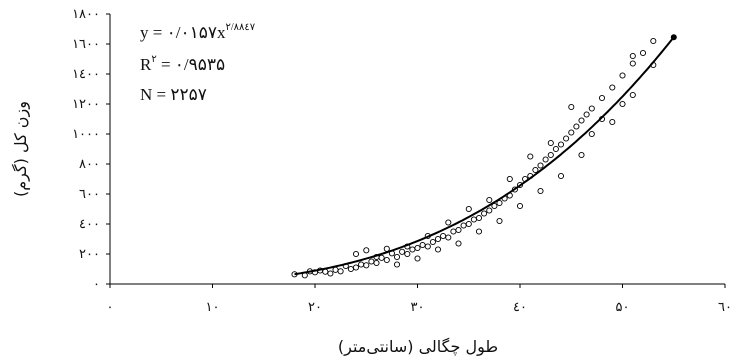  I want to click on x-tick-label: ۰, so click(110, 307).